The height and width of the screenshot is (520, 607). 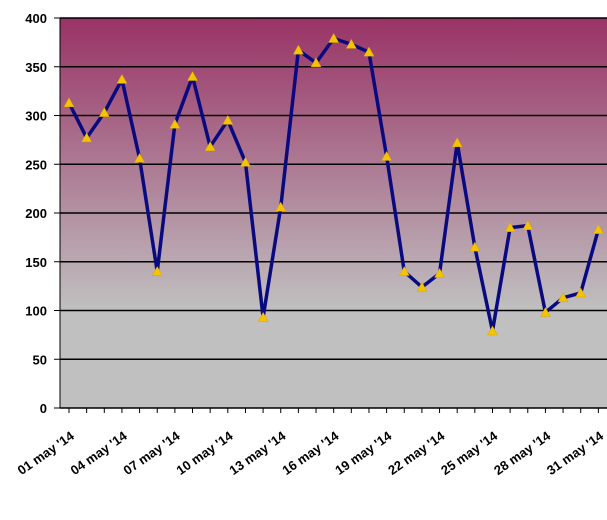 I want to click on y-tick-label: 400, so click(x=36, y=18).